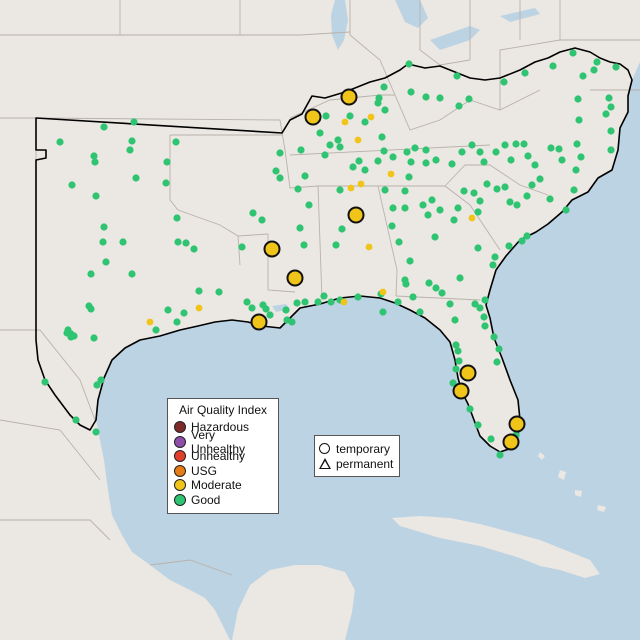  I want to click on land-bahamas, so click(572, 482).